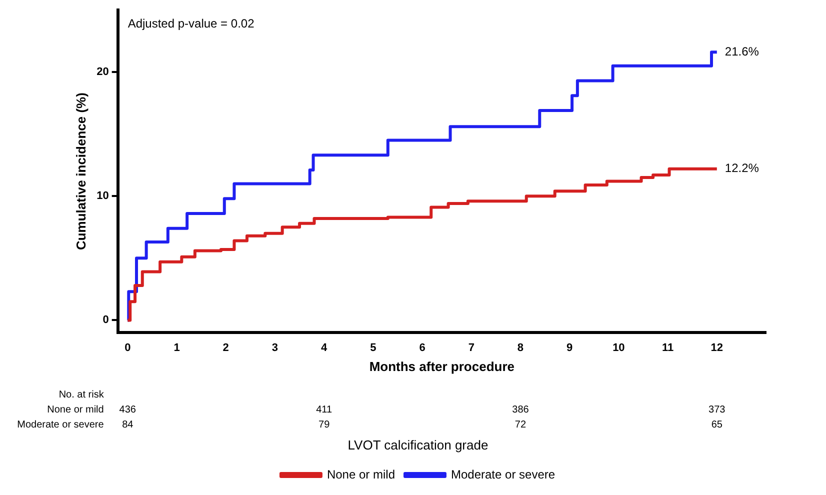  Describe the element at coordinates (521, 410) in the screenshot. I see `text: 386` at that location.